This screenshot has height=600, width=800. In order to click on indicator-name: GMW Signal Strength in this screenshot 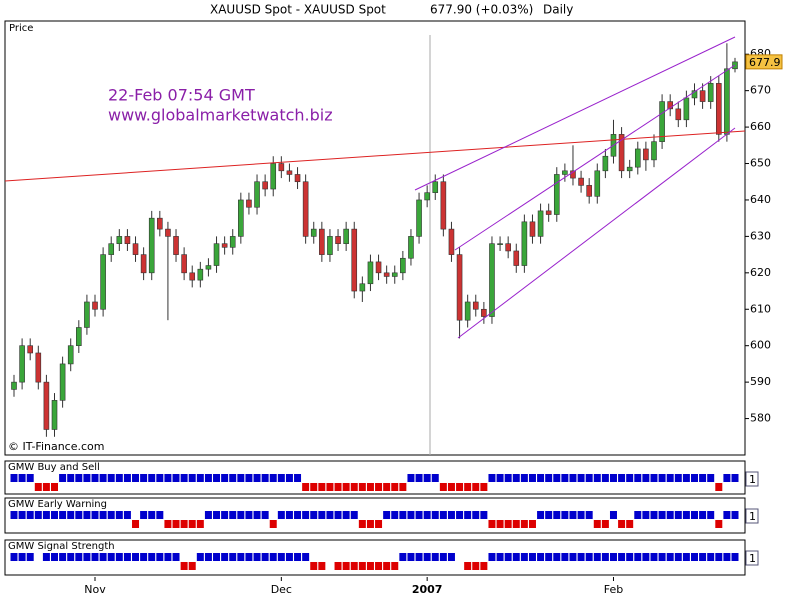, I will do `click(61, 546)`.